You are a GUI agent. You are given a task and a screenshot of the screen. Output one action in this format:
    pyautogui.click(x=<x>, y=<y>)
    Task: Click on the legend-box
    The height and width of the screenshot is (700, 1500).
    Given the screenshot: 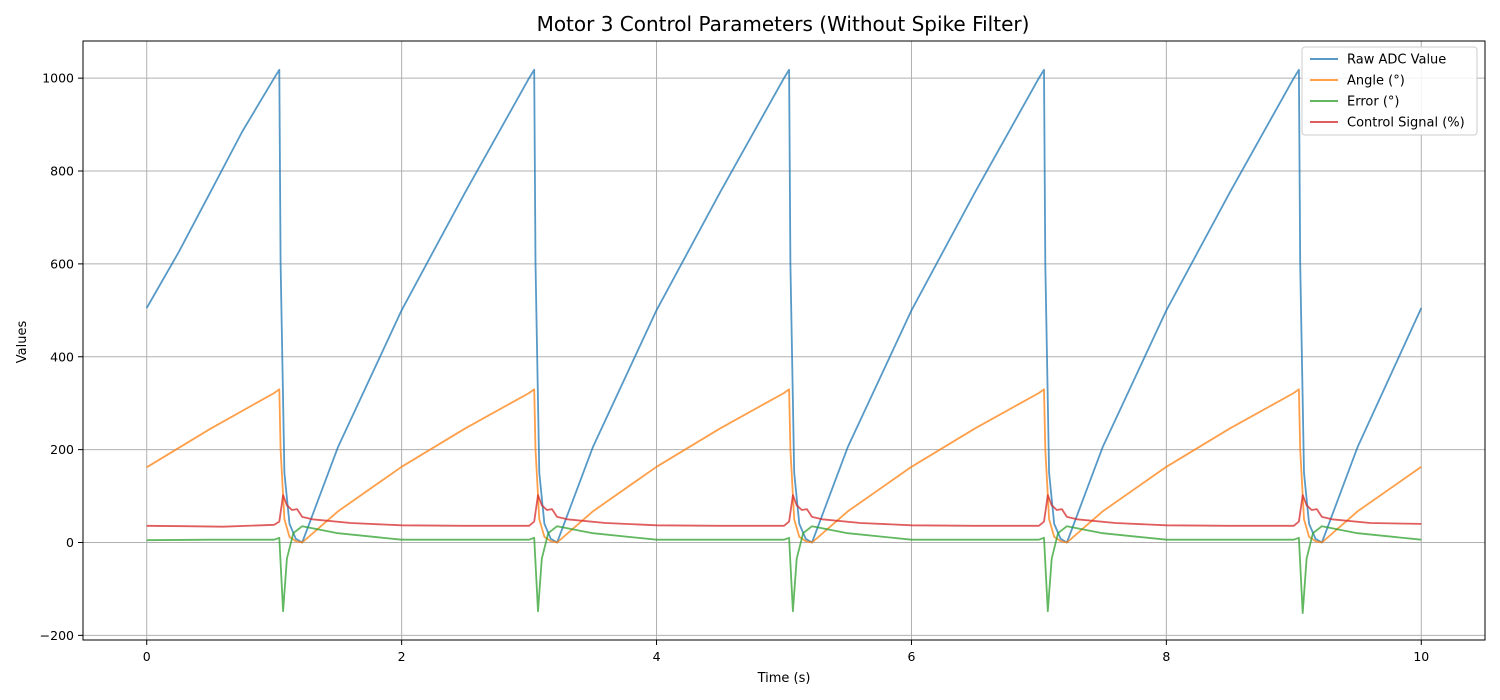 What is the action you would take?
    pyautogui.click(x=1389, y=91)
    